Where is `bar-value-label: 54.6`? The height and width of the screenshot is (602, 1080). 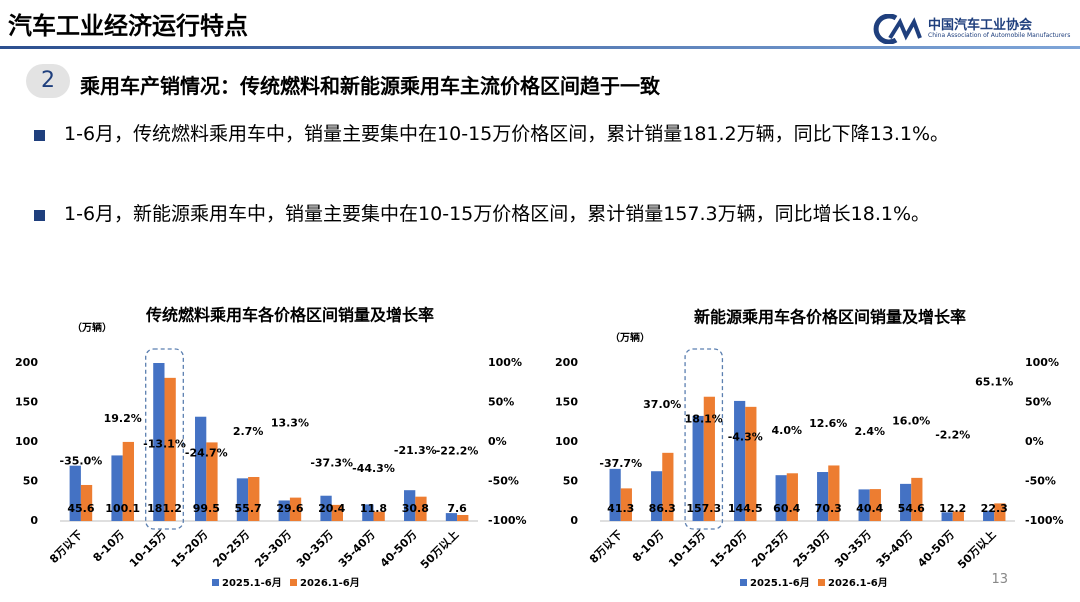
bar-value-label: 54.6 is located at coordinates (911, 508).